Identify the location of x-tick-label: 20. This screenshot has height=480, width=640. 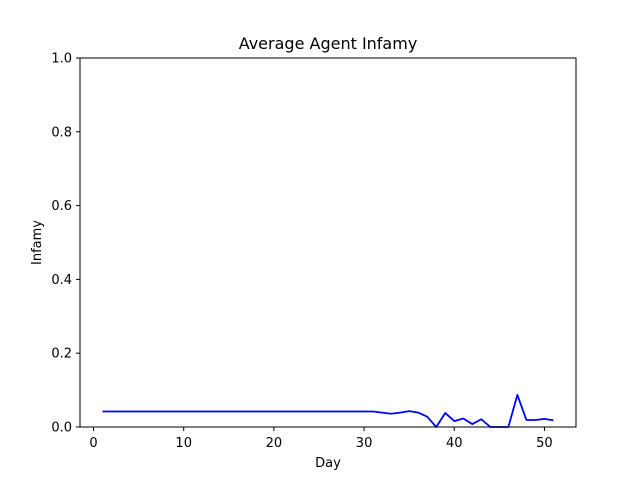
(274, 443).